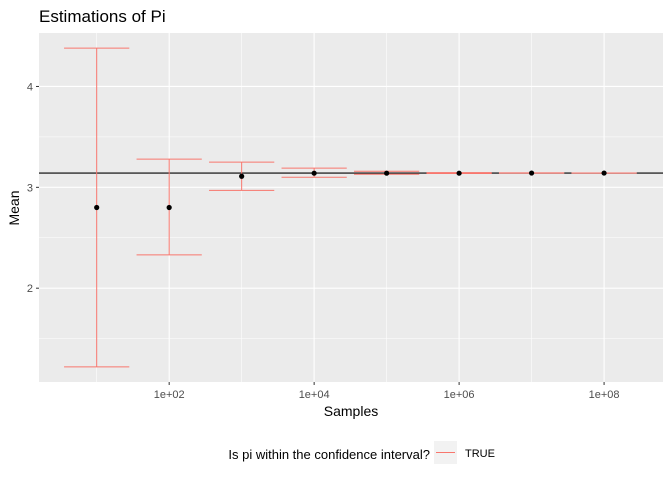 The image size is (672, 480). I want to click on x-tick-label: 1e+06, so click(459, 395).